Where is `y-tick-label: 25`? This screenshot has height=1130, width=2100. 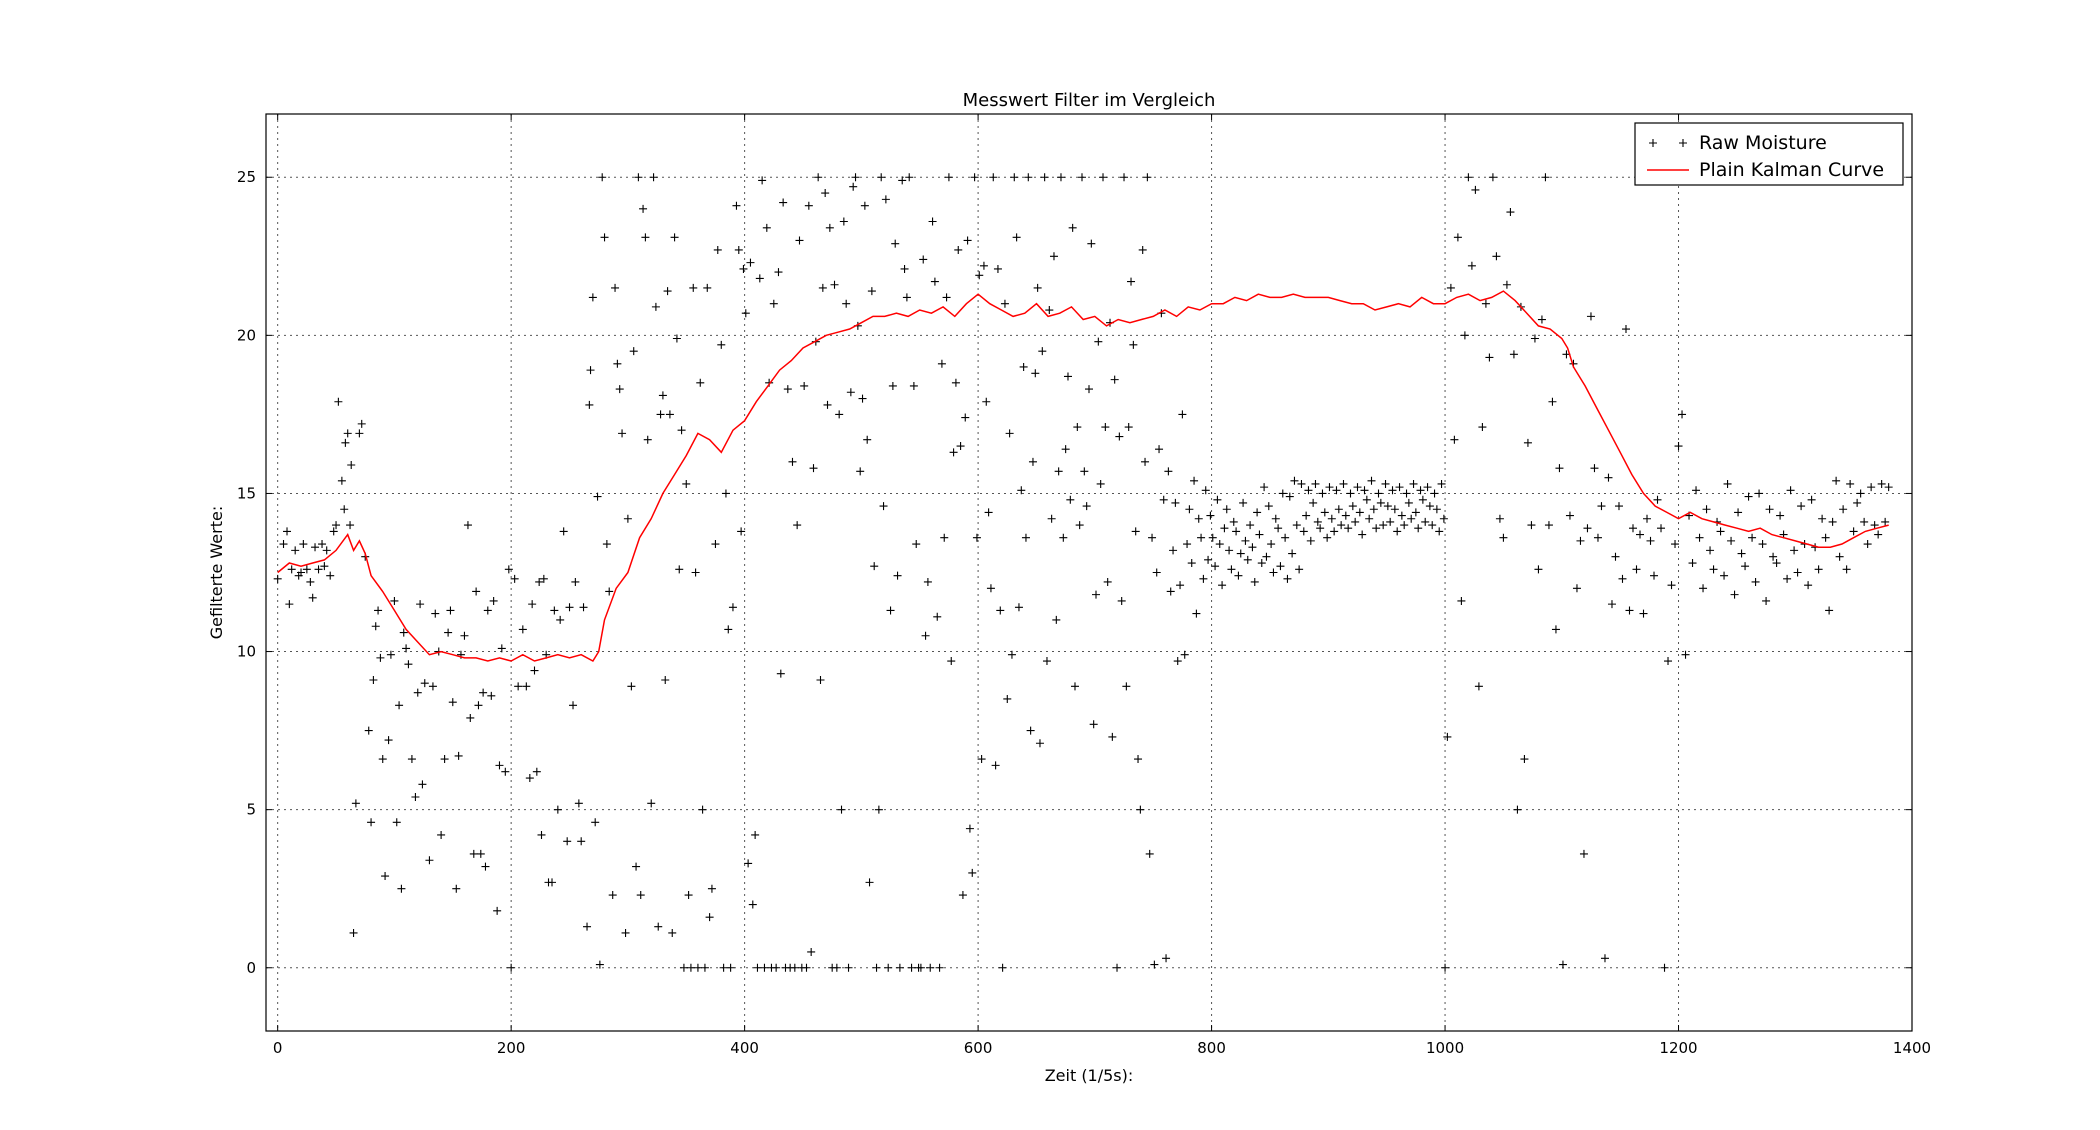 y-tick-label: 25 is located at coordinates (246, 177).